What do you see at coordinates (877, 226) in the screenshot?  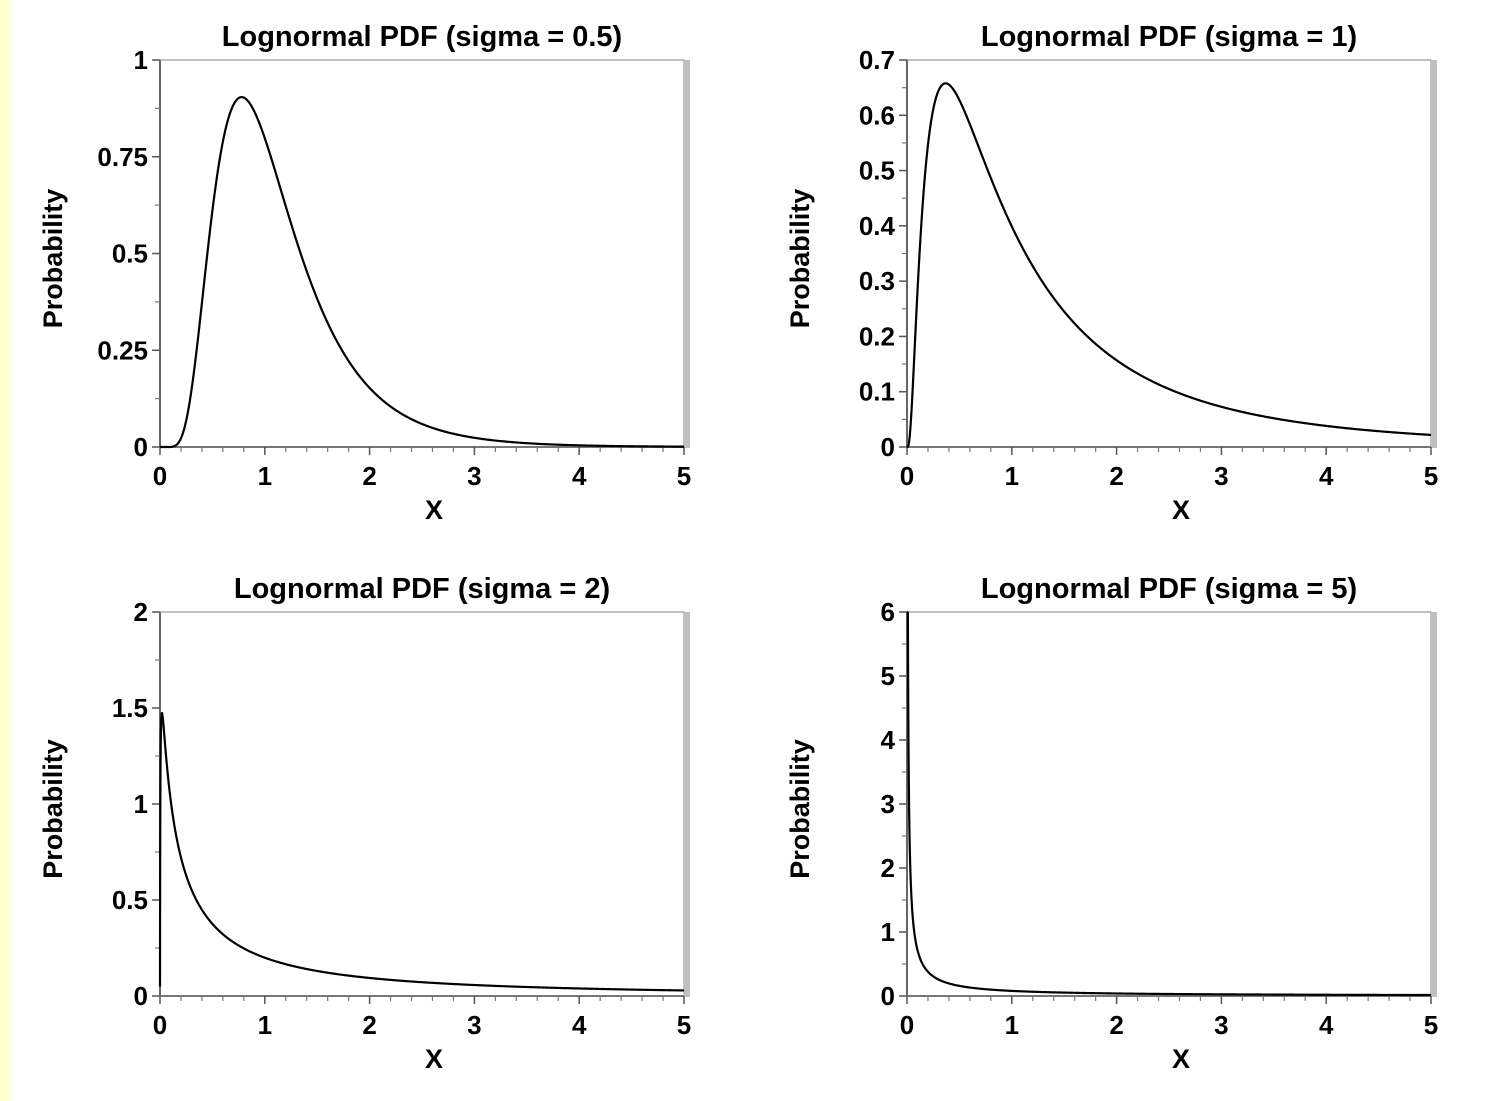 I see `y-tick-label: 0.4` at bounding box center [877, 226].